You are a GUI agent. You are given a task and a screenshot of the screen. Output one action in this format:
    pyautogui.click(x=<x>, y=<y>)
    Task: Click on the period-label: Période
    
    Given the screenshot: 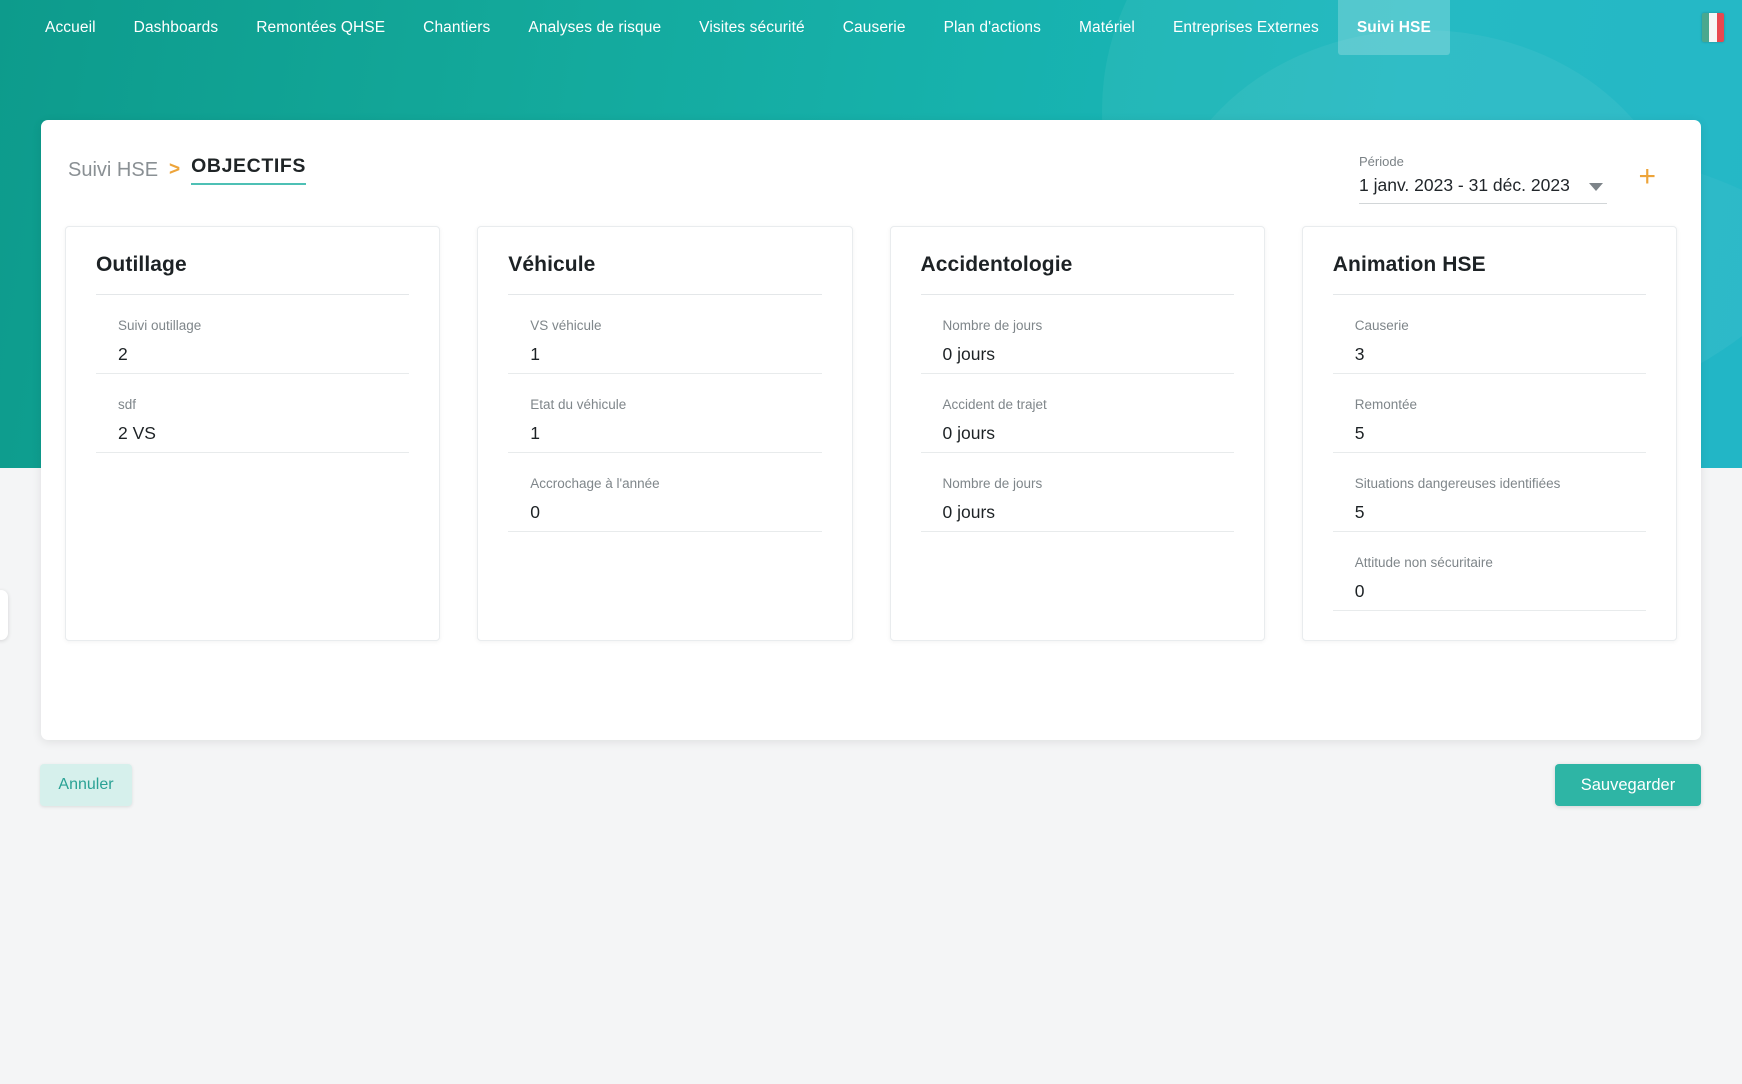 What is the action you would take?
    pyautogui.click(x=1381, y=161)
    